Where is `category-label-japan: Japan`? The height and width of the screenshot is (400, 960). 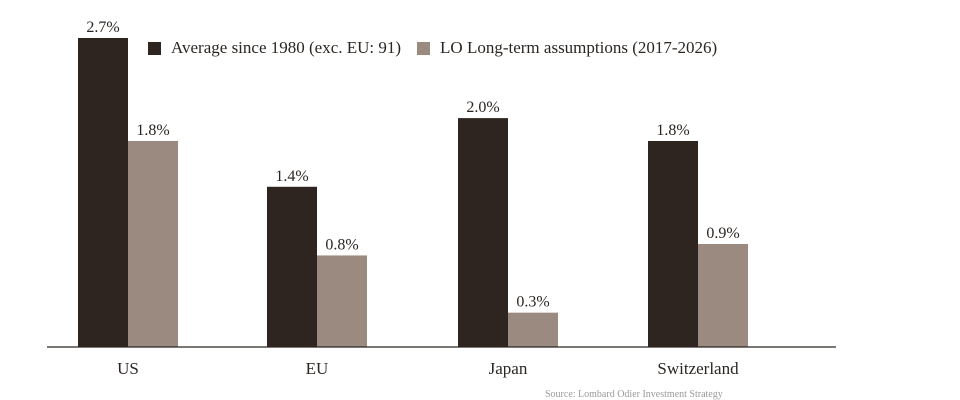 category-label-japan: Japan is located at coordinates (508, 368).